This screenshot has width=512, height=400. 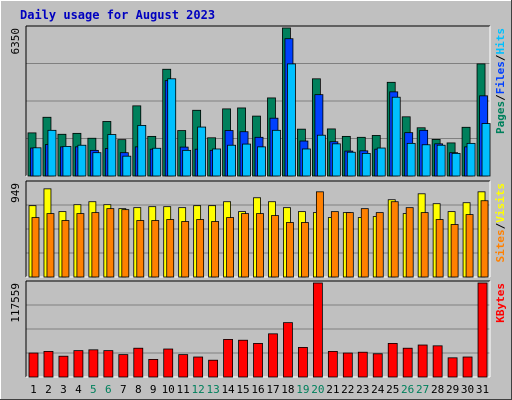 I want to click on day-label-12: 12, so click(x=198, y=389).